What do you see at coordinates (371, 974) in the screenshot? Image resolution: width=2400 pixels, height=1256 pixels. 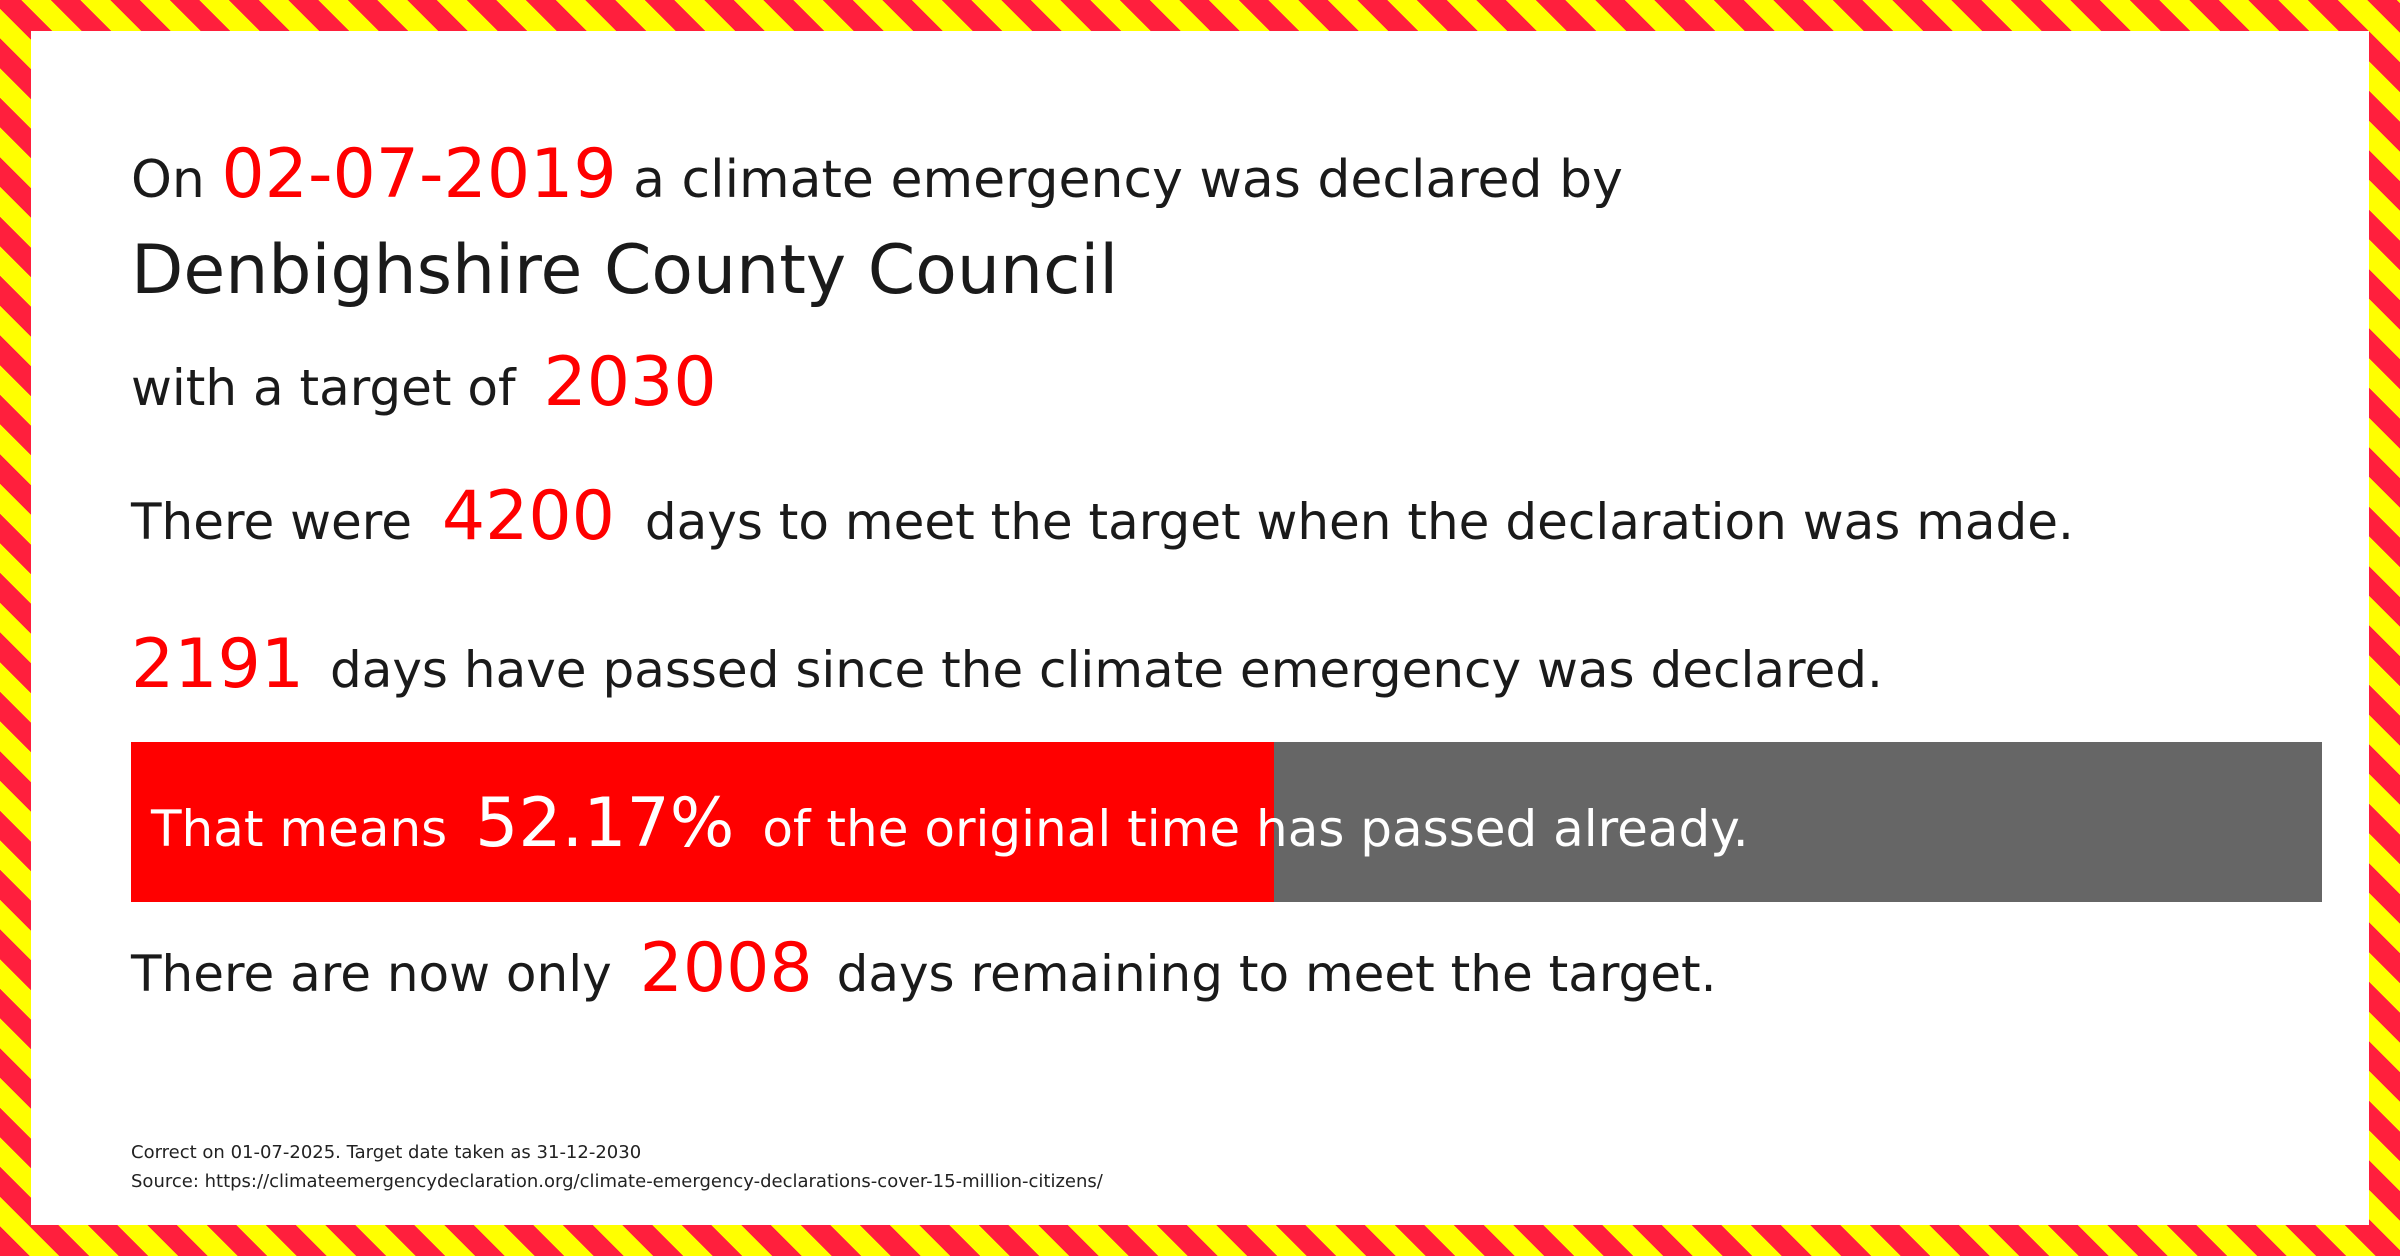 I see `days-remaining-prefix: There are now only` at bounding box center [371, 974].